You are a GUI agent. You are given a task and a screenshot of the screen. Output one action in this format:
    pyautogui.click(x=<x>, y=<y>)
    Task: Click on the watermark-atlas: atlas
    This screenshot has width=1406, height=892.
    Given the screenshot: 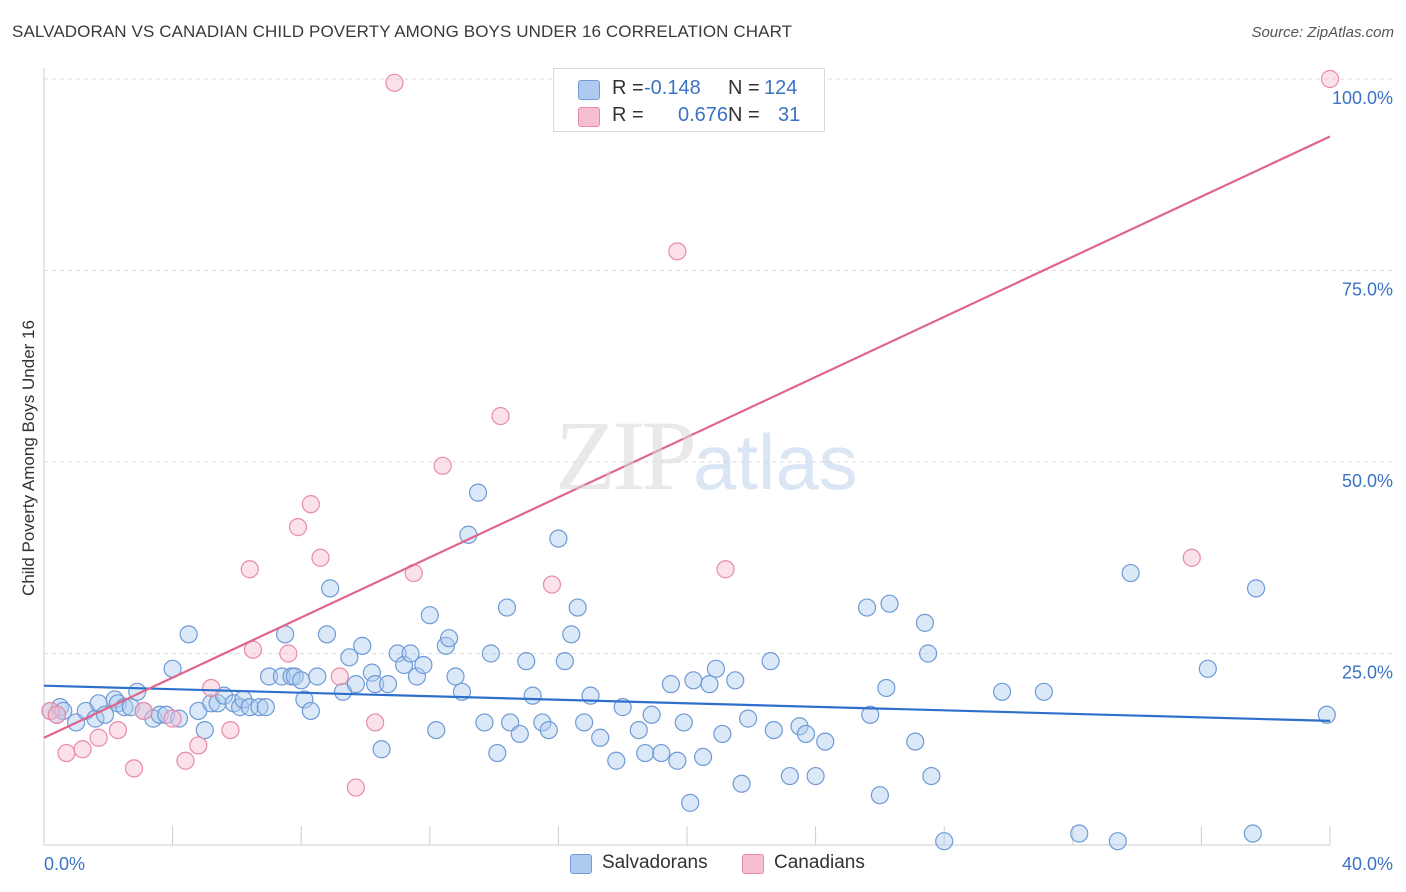 What is the action you would take?
    pyautogui.click(x=775, y=462)
    